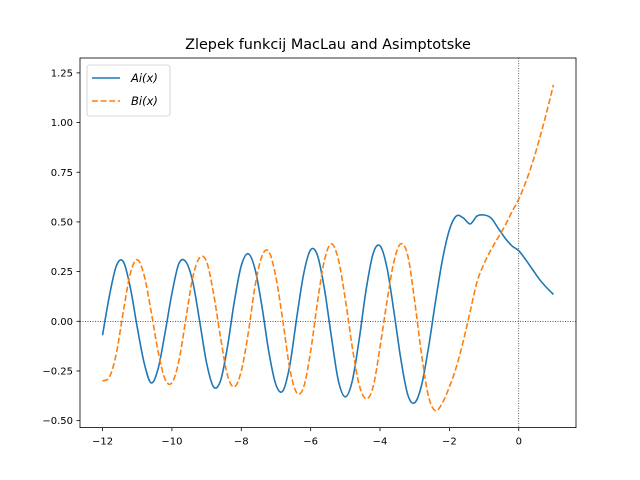 Image resolution: width=640 pixels, height=480 pixels. I want to click on y-tick-label: −0.25, so click(57, 372).